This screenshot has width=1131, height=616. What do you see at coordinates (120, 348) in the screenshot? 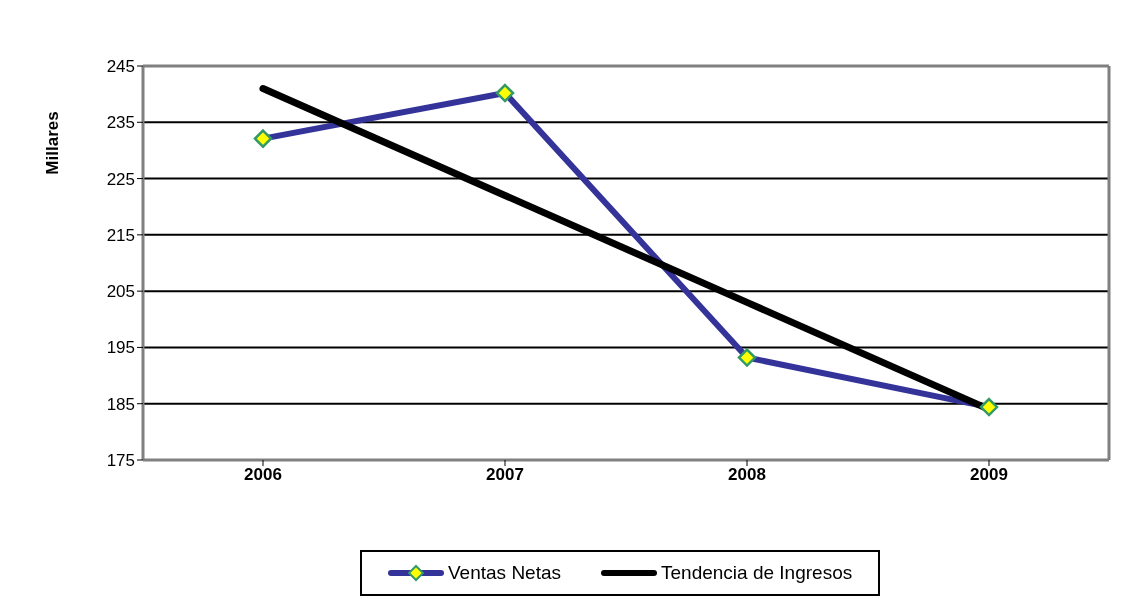
I see `y-tick-label: 195` at bounding box center [120, 348].